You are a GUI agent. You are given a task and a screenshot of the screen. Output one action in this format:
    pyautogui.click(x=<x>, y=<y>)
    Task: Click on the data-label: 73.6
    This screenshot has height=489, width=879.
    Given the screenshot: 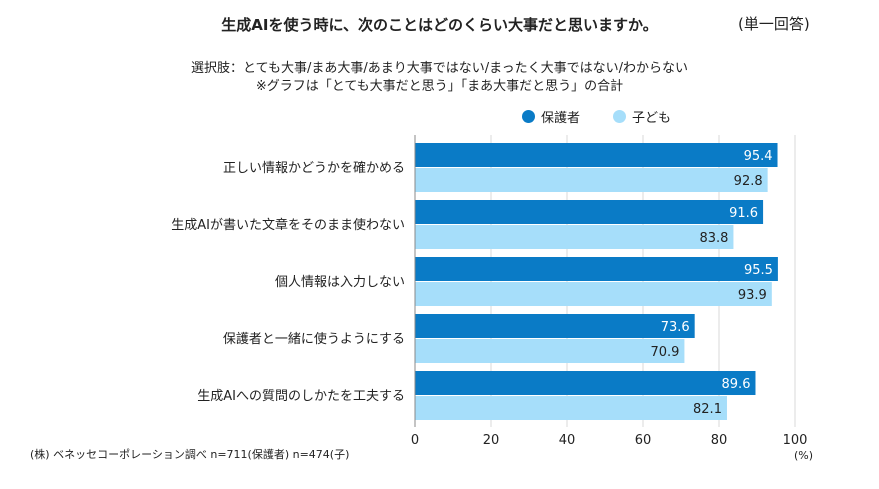 What is the action you would take?
    pyautogui.click(x=675, y=327)
    